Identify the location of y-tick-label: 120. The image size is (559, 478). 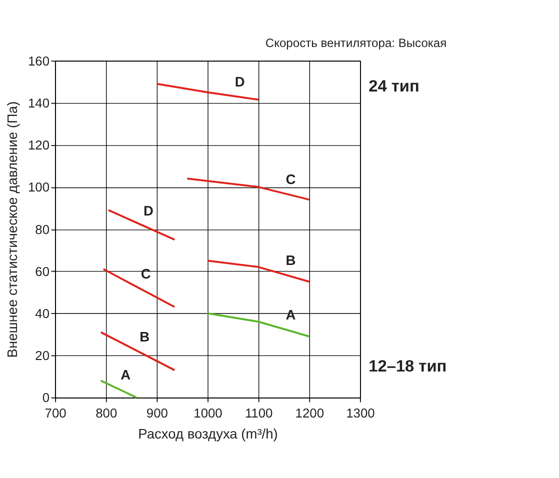
(39, 145).